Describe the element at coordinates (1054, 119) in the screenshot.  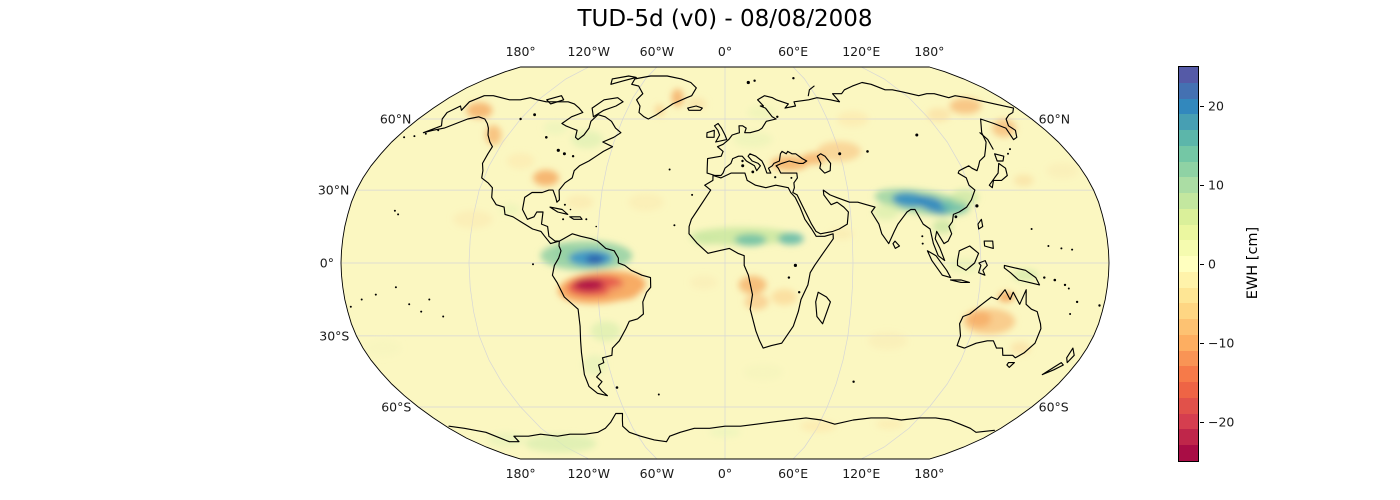
I see `lat-label-right-0: 60°N` at that location.